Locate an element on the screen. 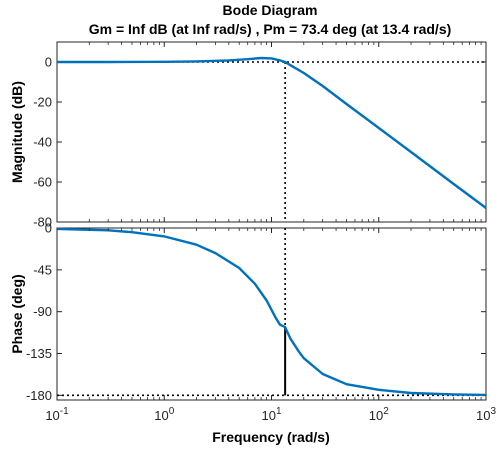  phase-y-label: Phase (deg) is located at coordinates (17, 313).